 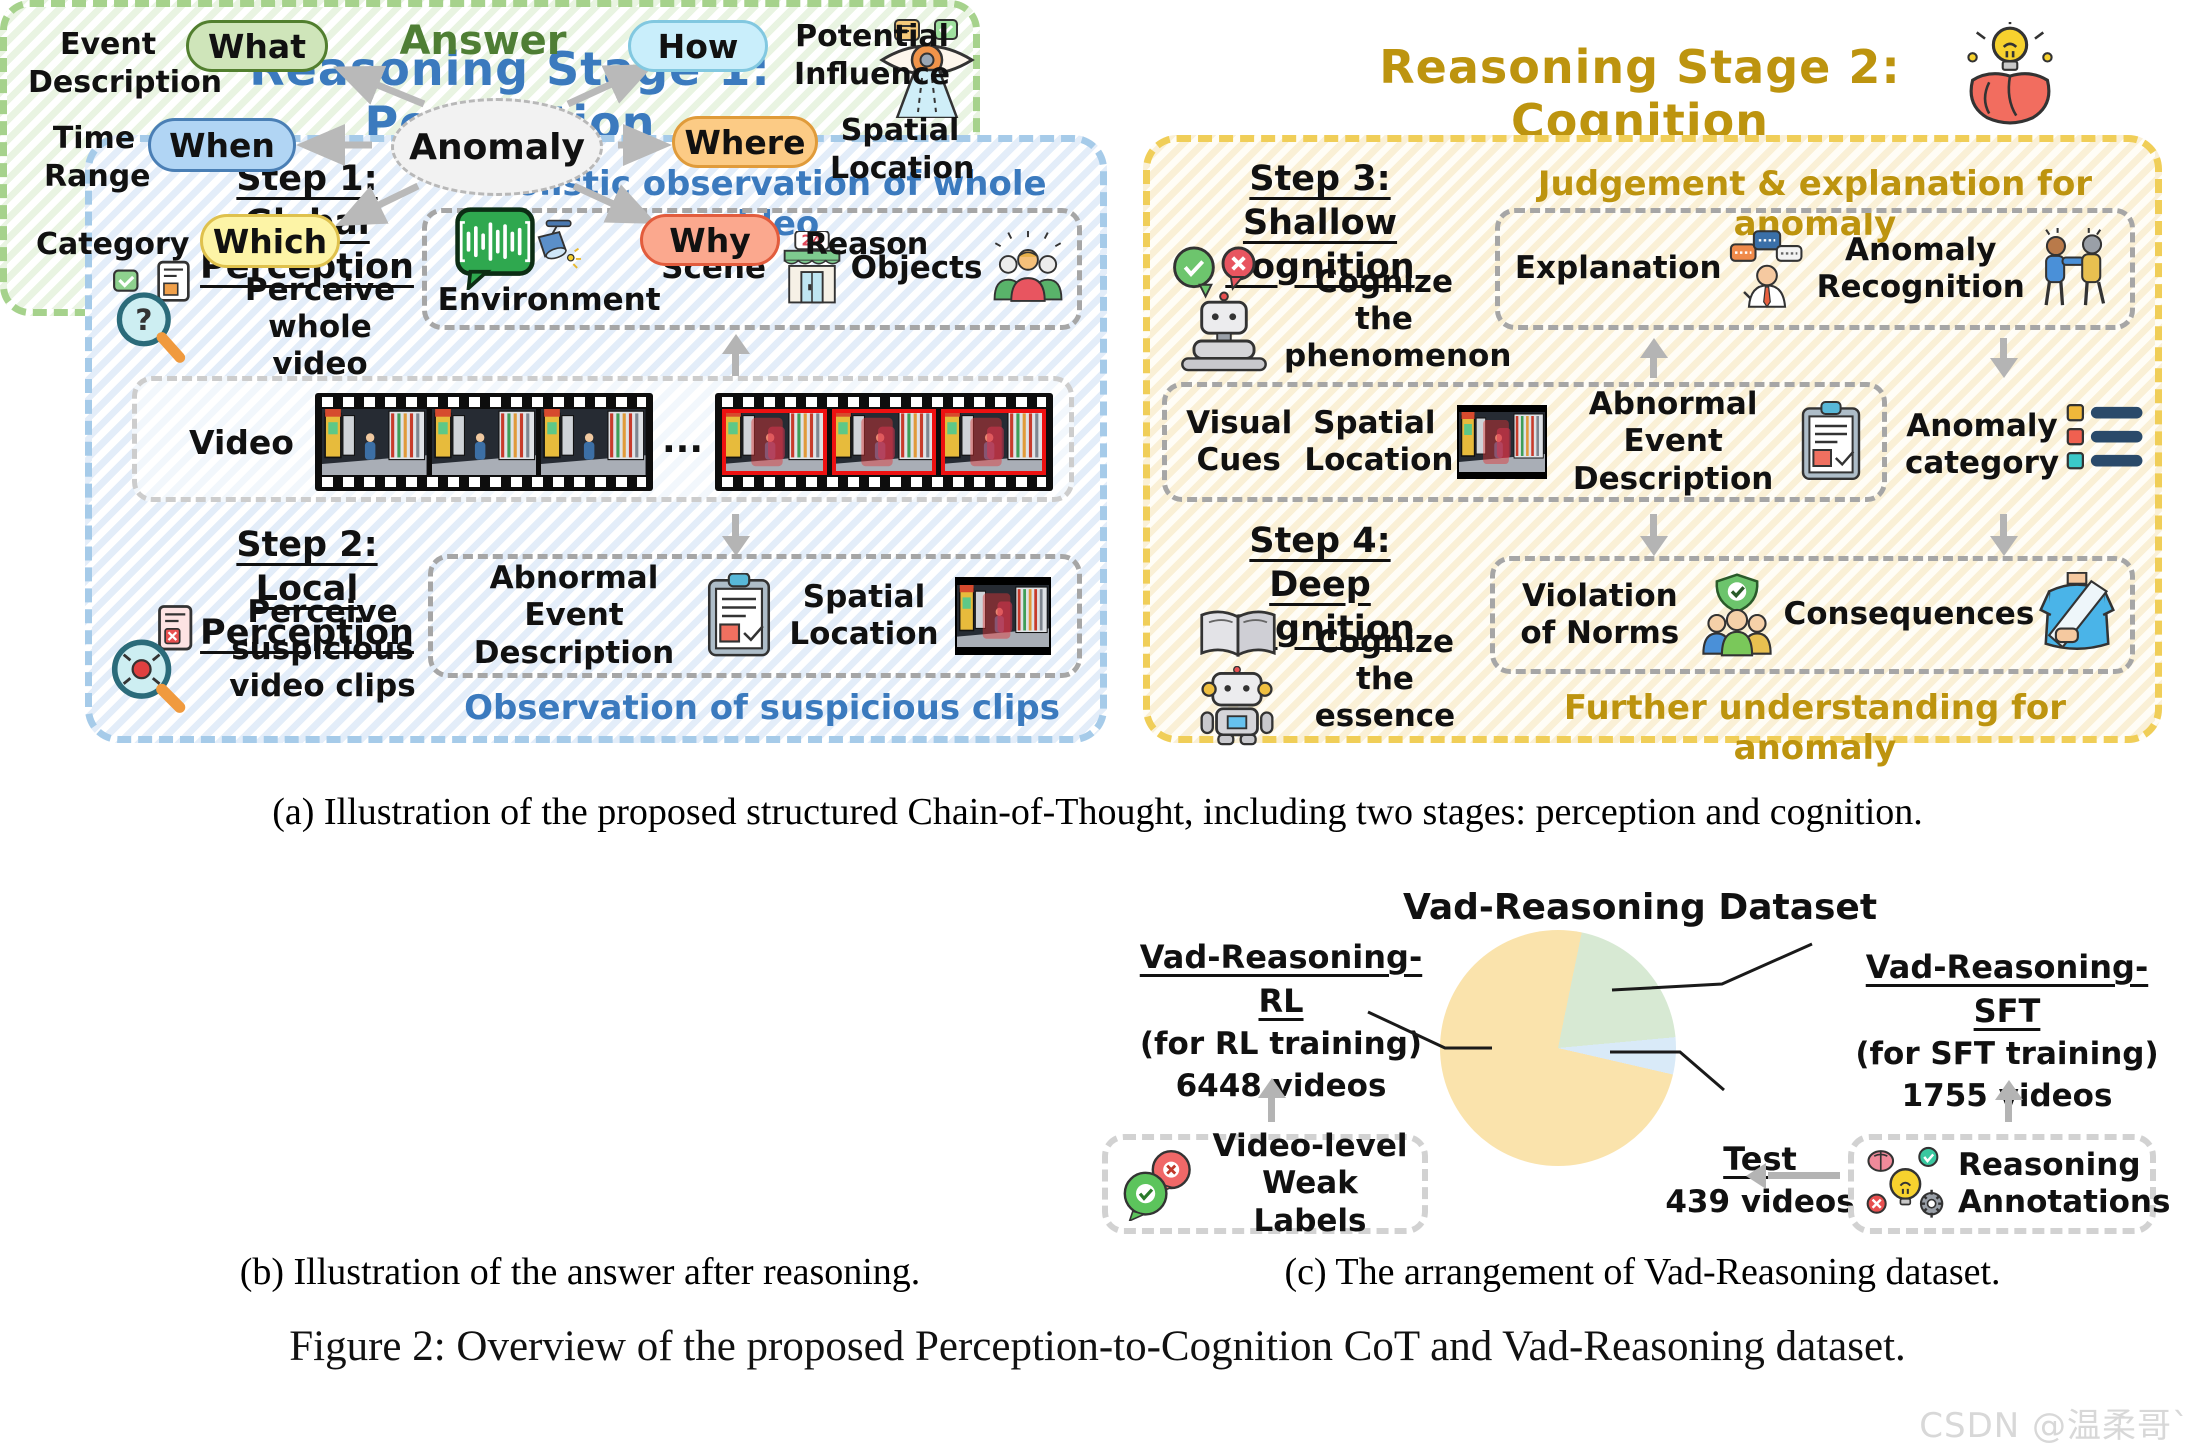 I want to click on perceive-suspicious-label: Perceive suspicious video clips, so click(x=322, y=649).